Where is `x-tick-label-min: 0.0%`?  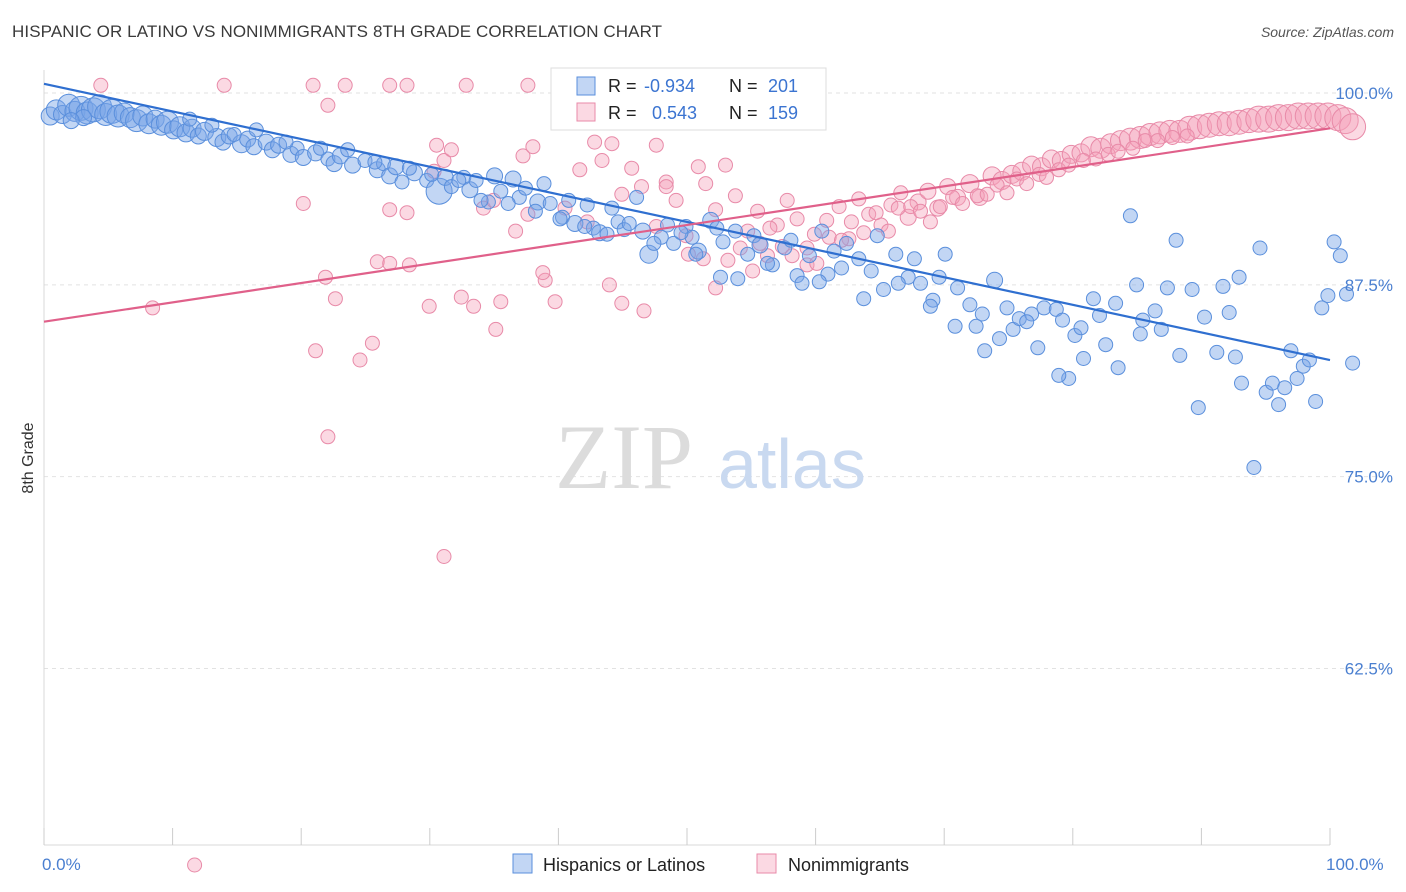 x-tick-label-min: 0.0% is located at coordinates (61, 864).